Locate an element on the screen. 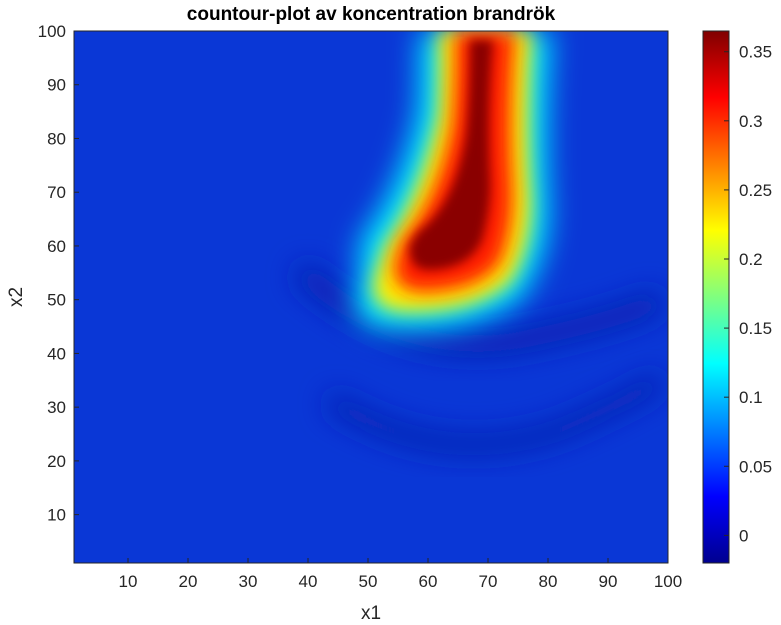 This screenshot has width=781, height=625. colorbar-tick-label: 0.3 is located at coordinates (751, 121).